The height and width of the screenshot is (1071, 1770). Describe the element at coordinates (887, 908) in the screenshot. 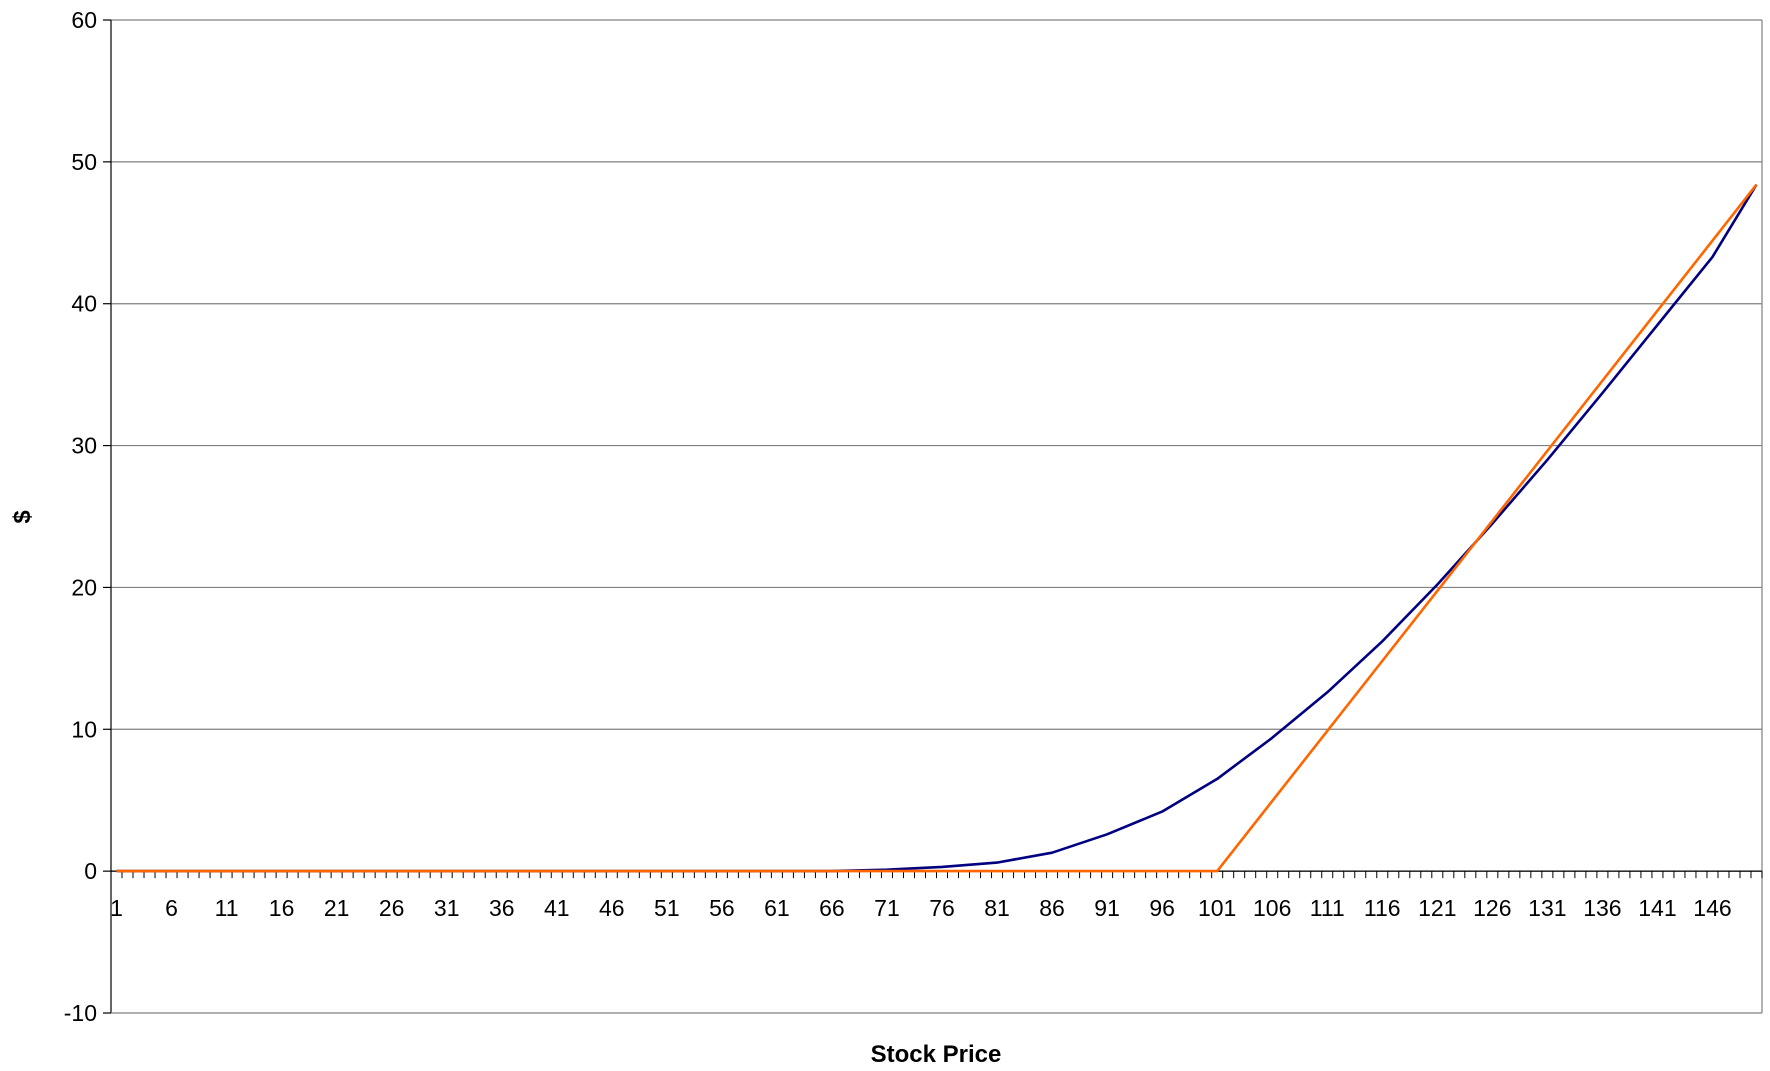

I see `x-tick-label: 71` at that location.